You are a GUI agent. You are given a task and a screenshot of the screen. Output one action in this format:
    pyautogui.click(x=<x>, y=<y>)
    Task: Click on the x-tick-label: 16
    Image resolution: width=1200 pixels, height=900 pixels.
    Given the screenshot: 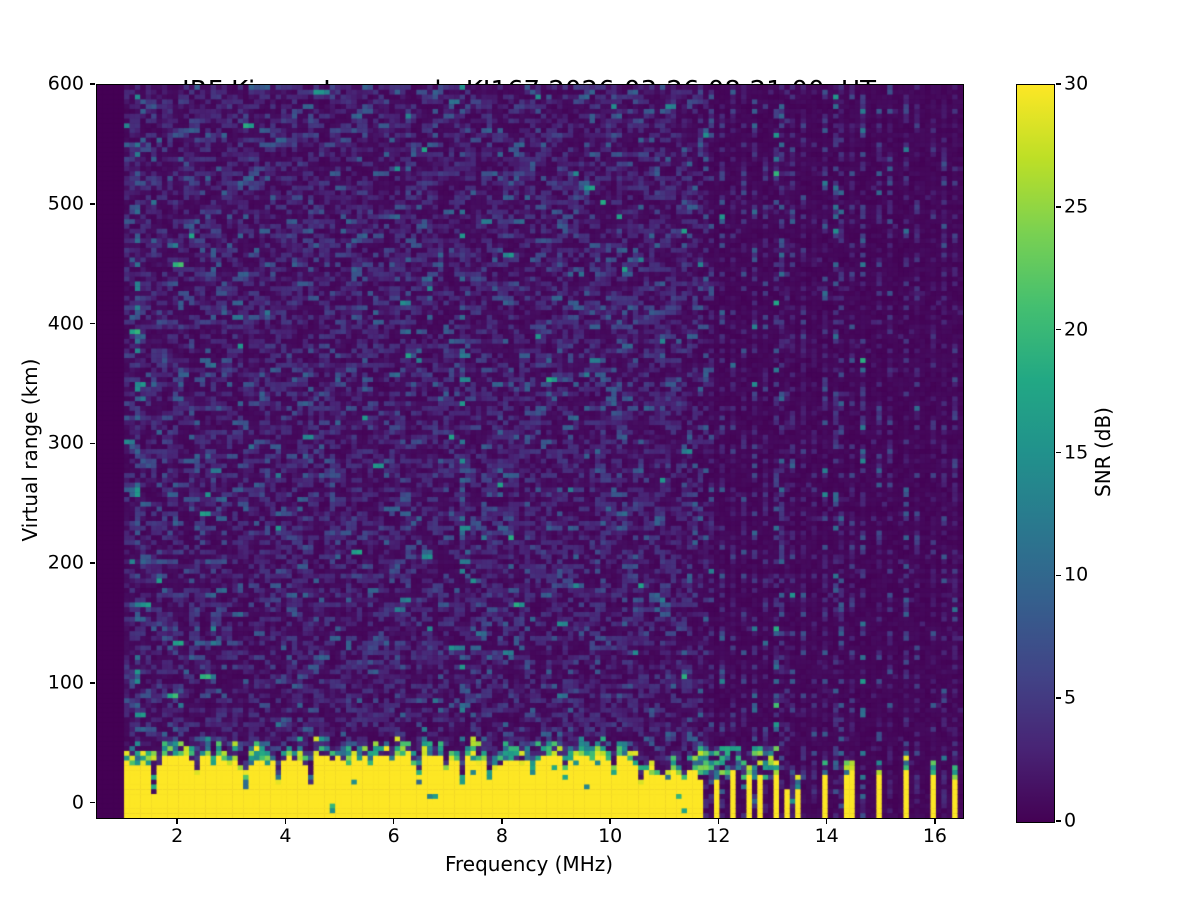 What is the action you would take?
    pyautogui.click(x=935, y=836)
    